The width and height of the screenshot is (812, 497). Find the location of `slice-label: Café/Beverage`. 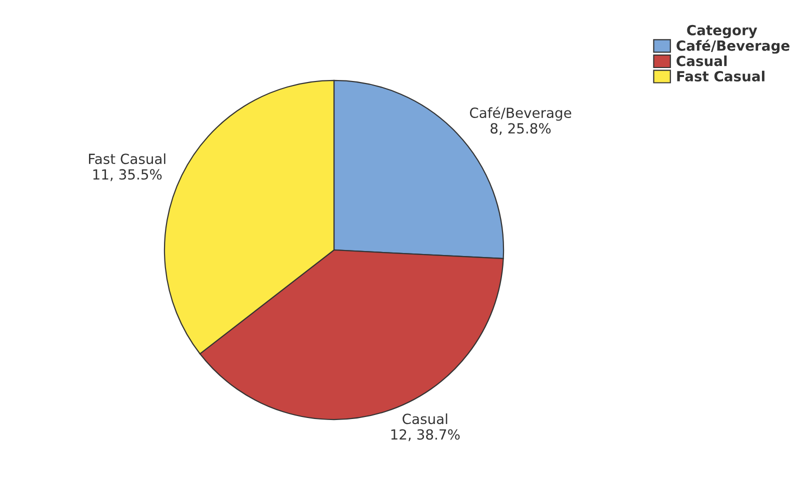

slice-label: Café/Beverage is located at coordinates (521, 113).